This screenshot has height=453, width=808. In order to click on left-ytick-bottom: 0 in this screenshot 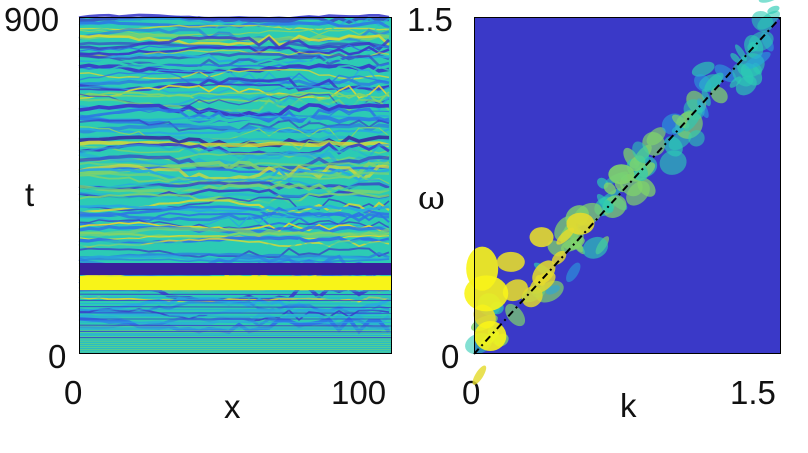, I will do `click(57, 356)`.